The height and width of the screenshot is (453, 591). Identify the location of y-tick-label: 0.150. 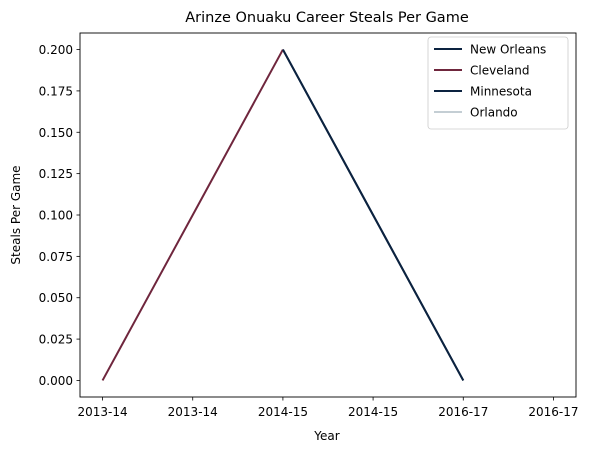
(56, 133).